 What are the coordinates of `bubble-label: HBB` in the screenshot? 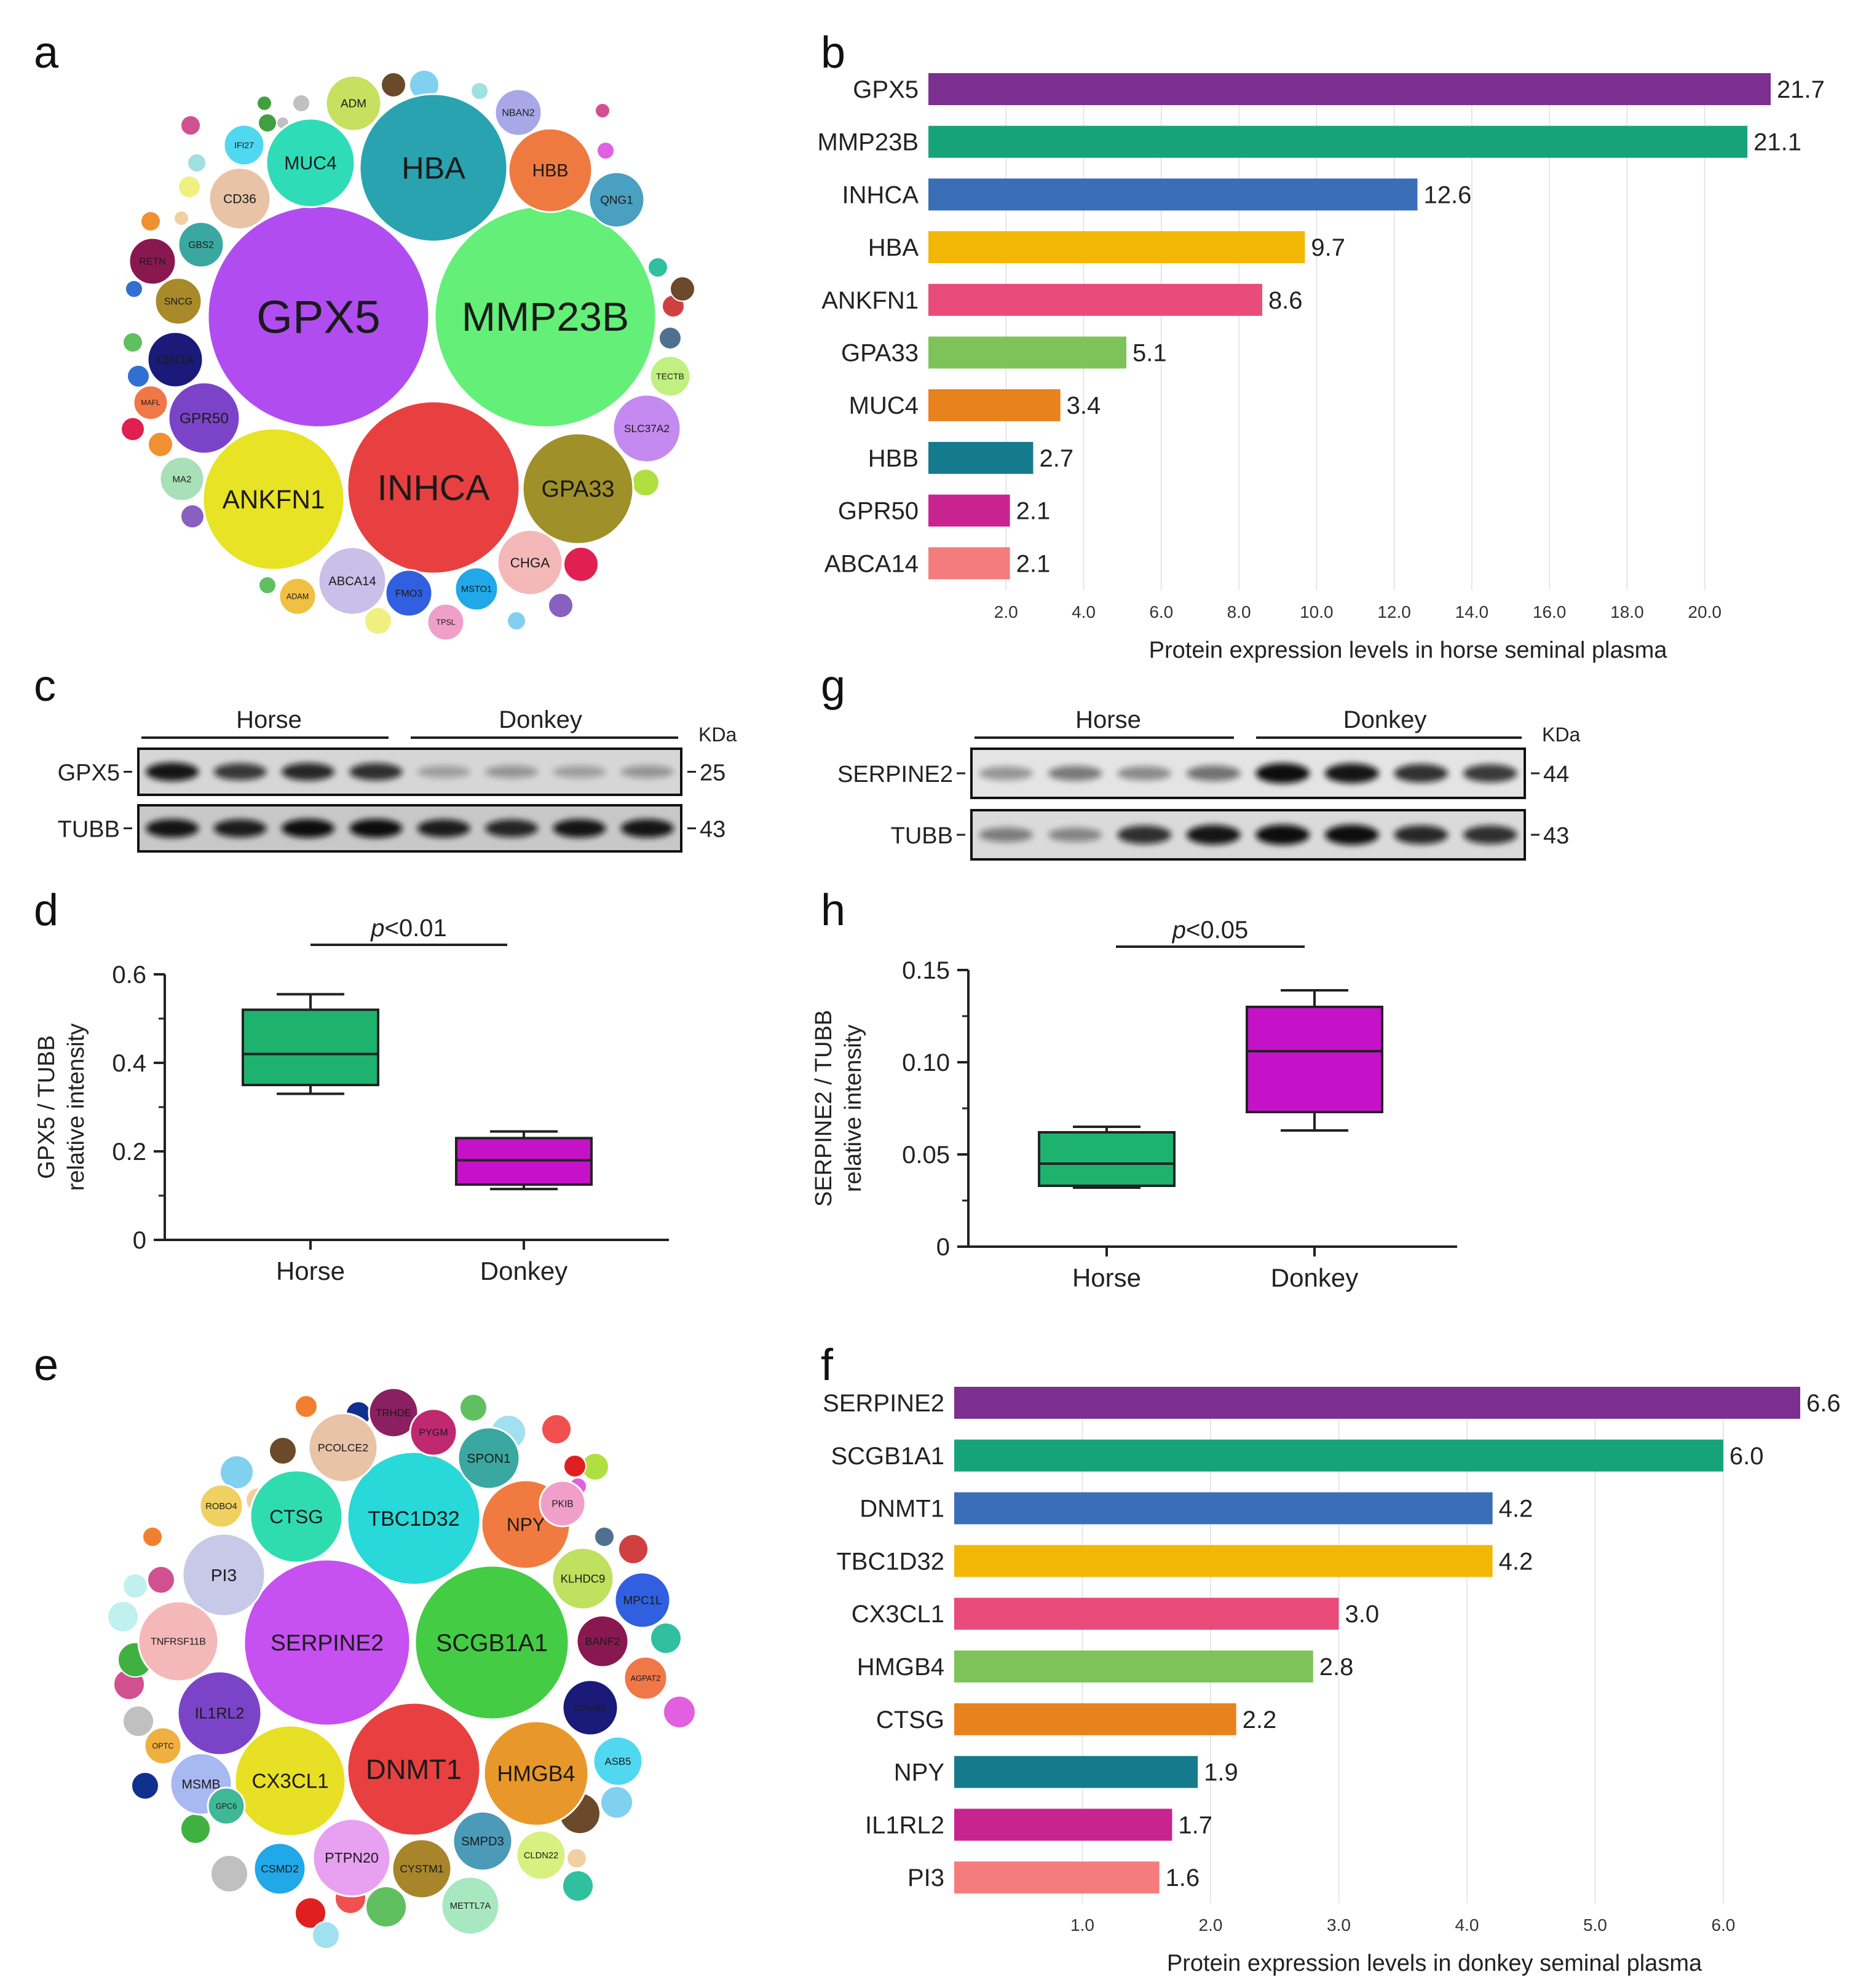 It's located at (550, 171).